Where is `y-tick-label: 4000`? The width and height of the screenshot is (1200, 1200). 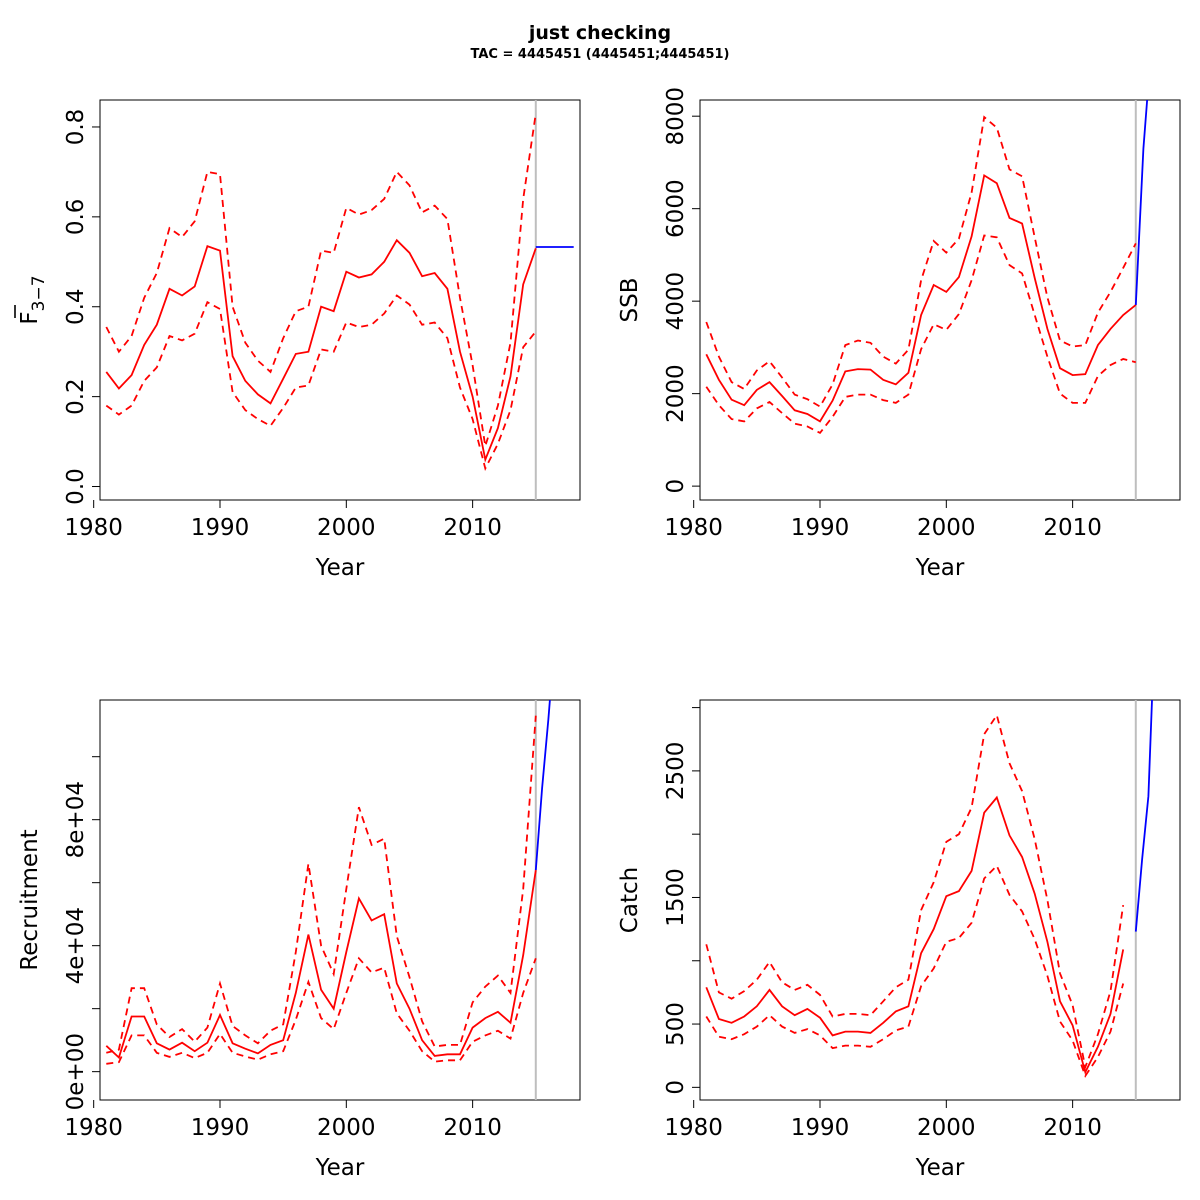
y-tick-label: 4000 is located at coordinates (676, 301).